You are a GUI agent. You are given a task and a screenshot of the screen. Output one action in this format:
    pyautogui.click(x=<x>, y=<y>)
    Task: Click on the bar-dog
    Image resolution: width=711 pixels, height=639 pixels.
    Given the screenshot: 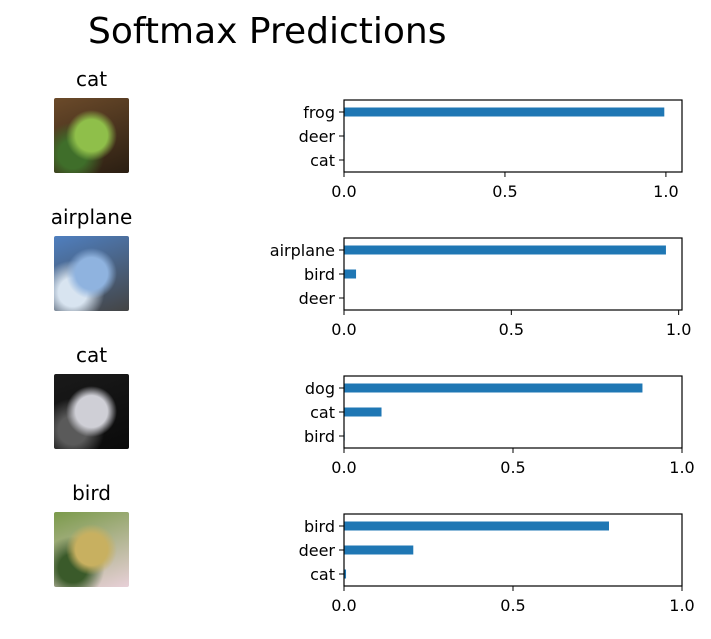 What is the action you would take?
    pyautogui.click(x=493, y=388)
    